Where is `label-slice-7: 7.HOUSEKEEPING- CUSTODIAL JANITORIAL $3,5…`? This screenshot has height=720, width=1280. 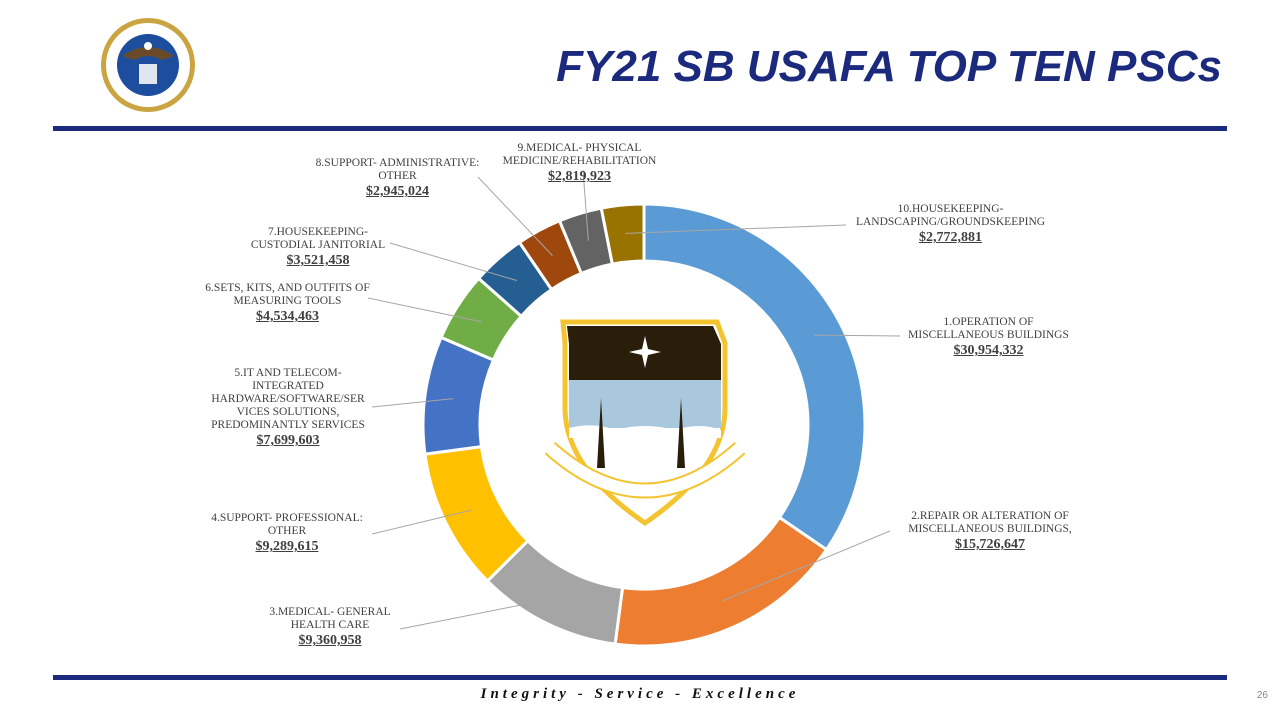 label-slice-7: 7.HOUSEKEEPING- CUSTODIAL JANITORIAL $3,5… is located at coordinates (318, 247).